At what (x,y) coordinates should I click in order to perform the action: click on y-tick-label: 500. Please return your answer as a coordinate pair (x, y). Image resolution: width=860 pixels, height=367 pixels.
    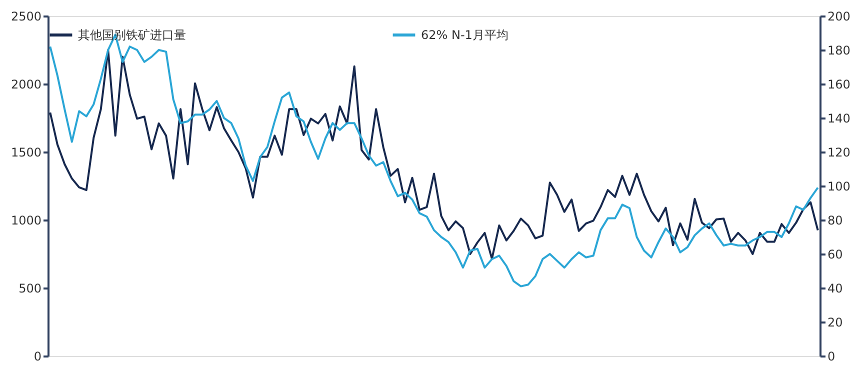
    Looking at the image, I should click on (30, 289).